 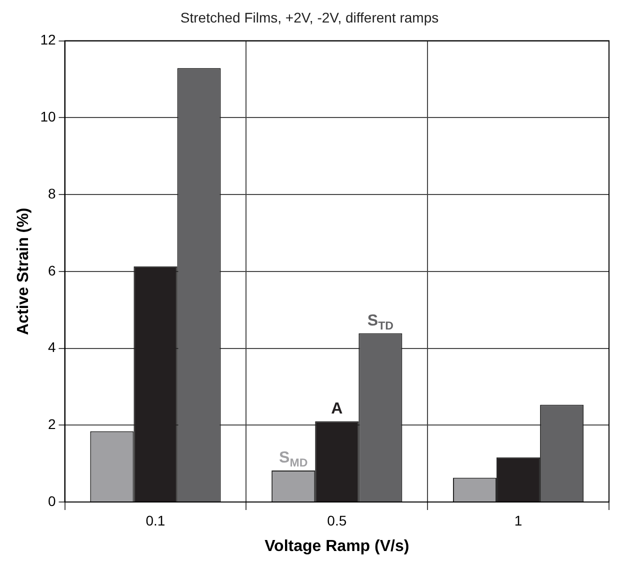 I want to click on y-tick-label: 0, so click(x=52, y=500).